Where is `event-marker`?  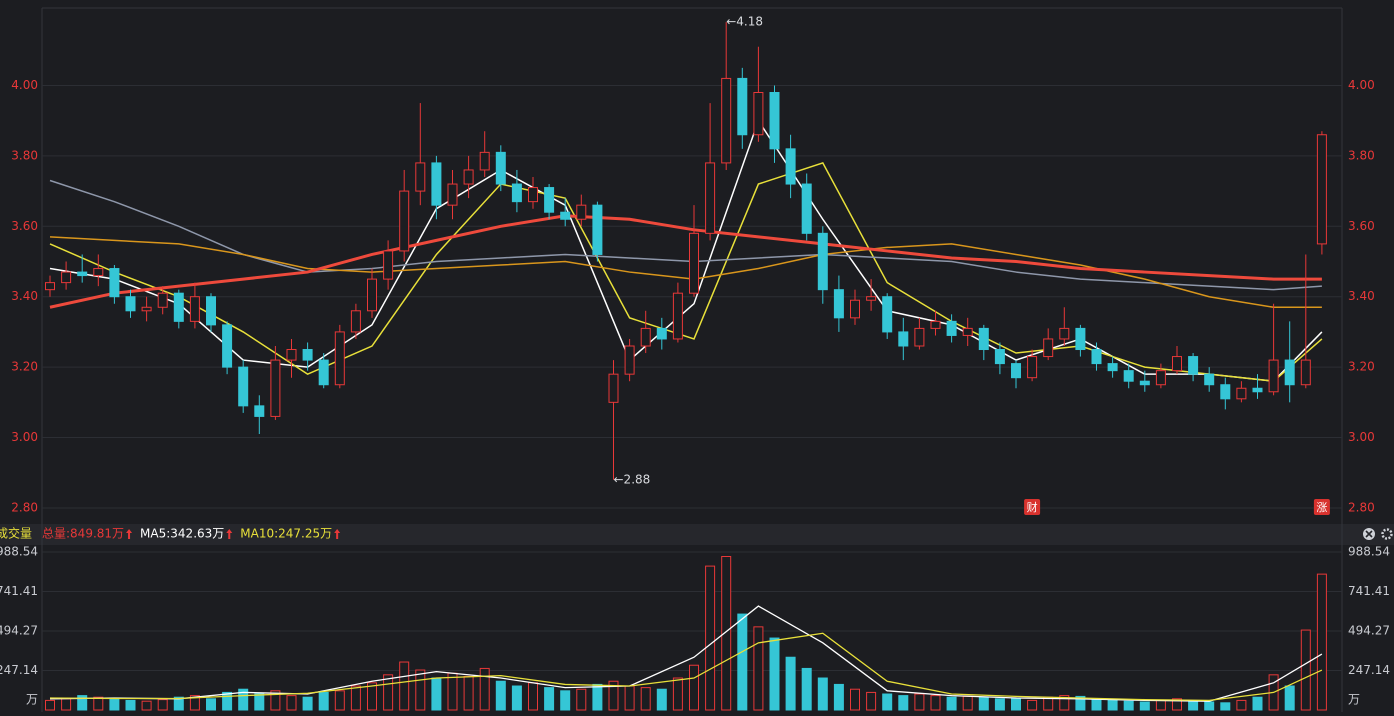 event-marker is located at coordinates (1032, 507).